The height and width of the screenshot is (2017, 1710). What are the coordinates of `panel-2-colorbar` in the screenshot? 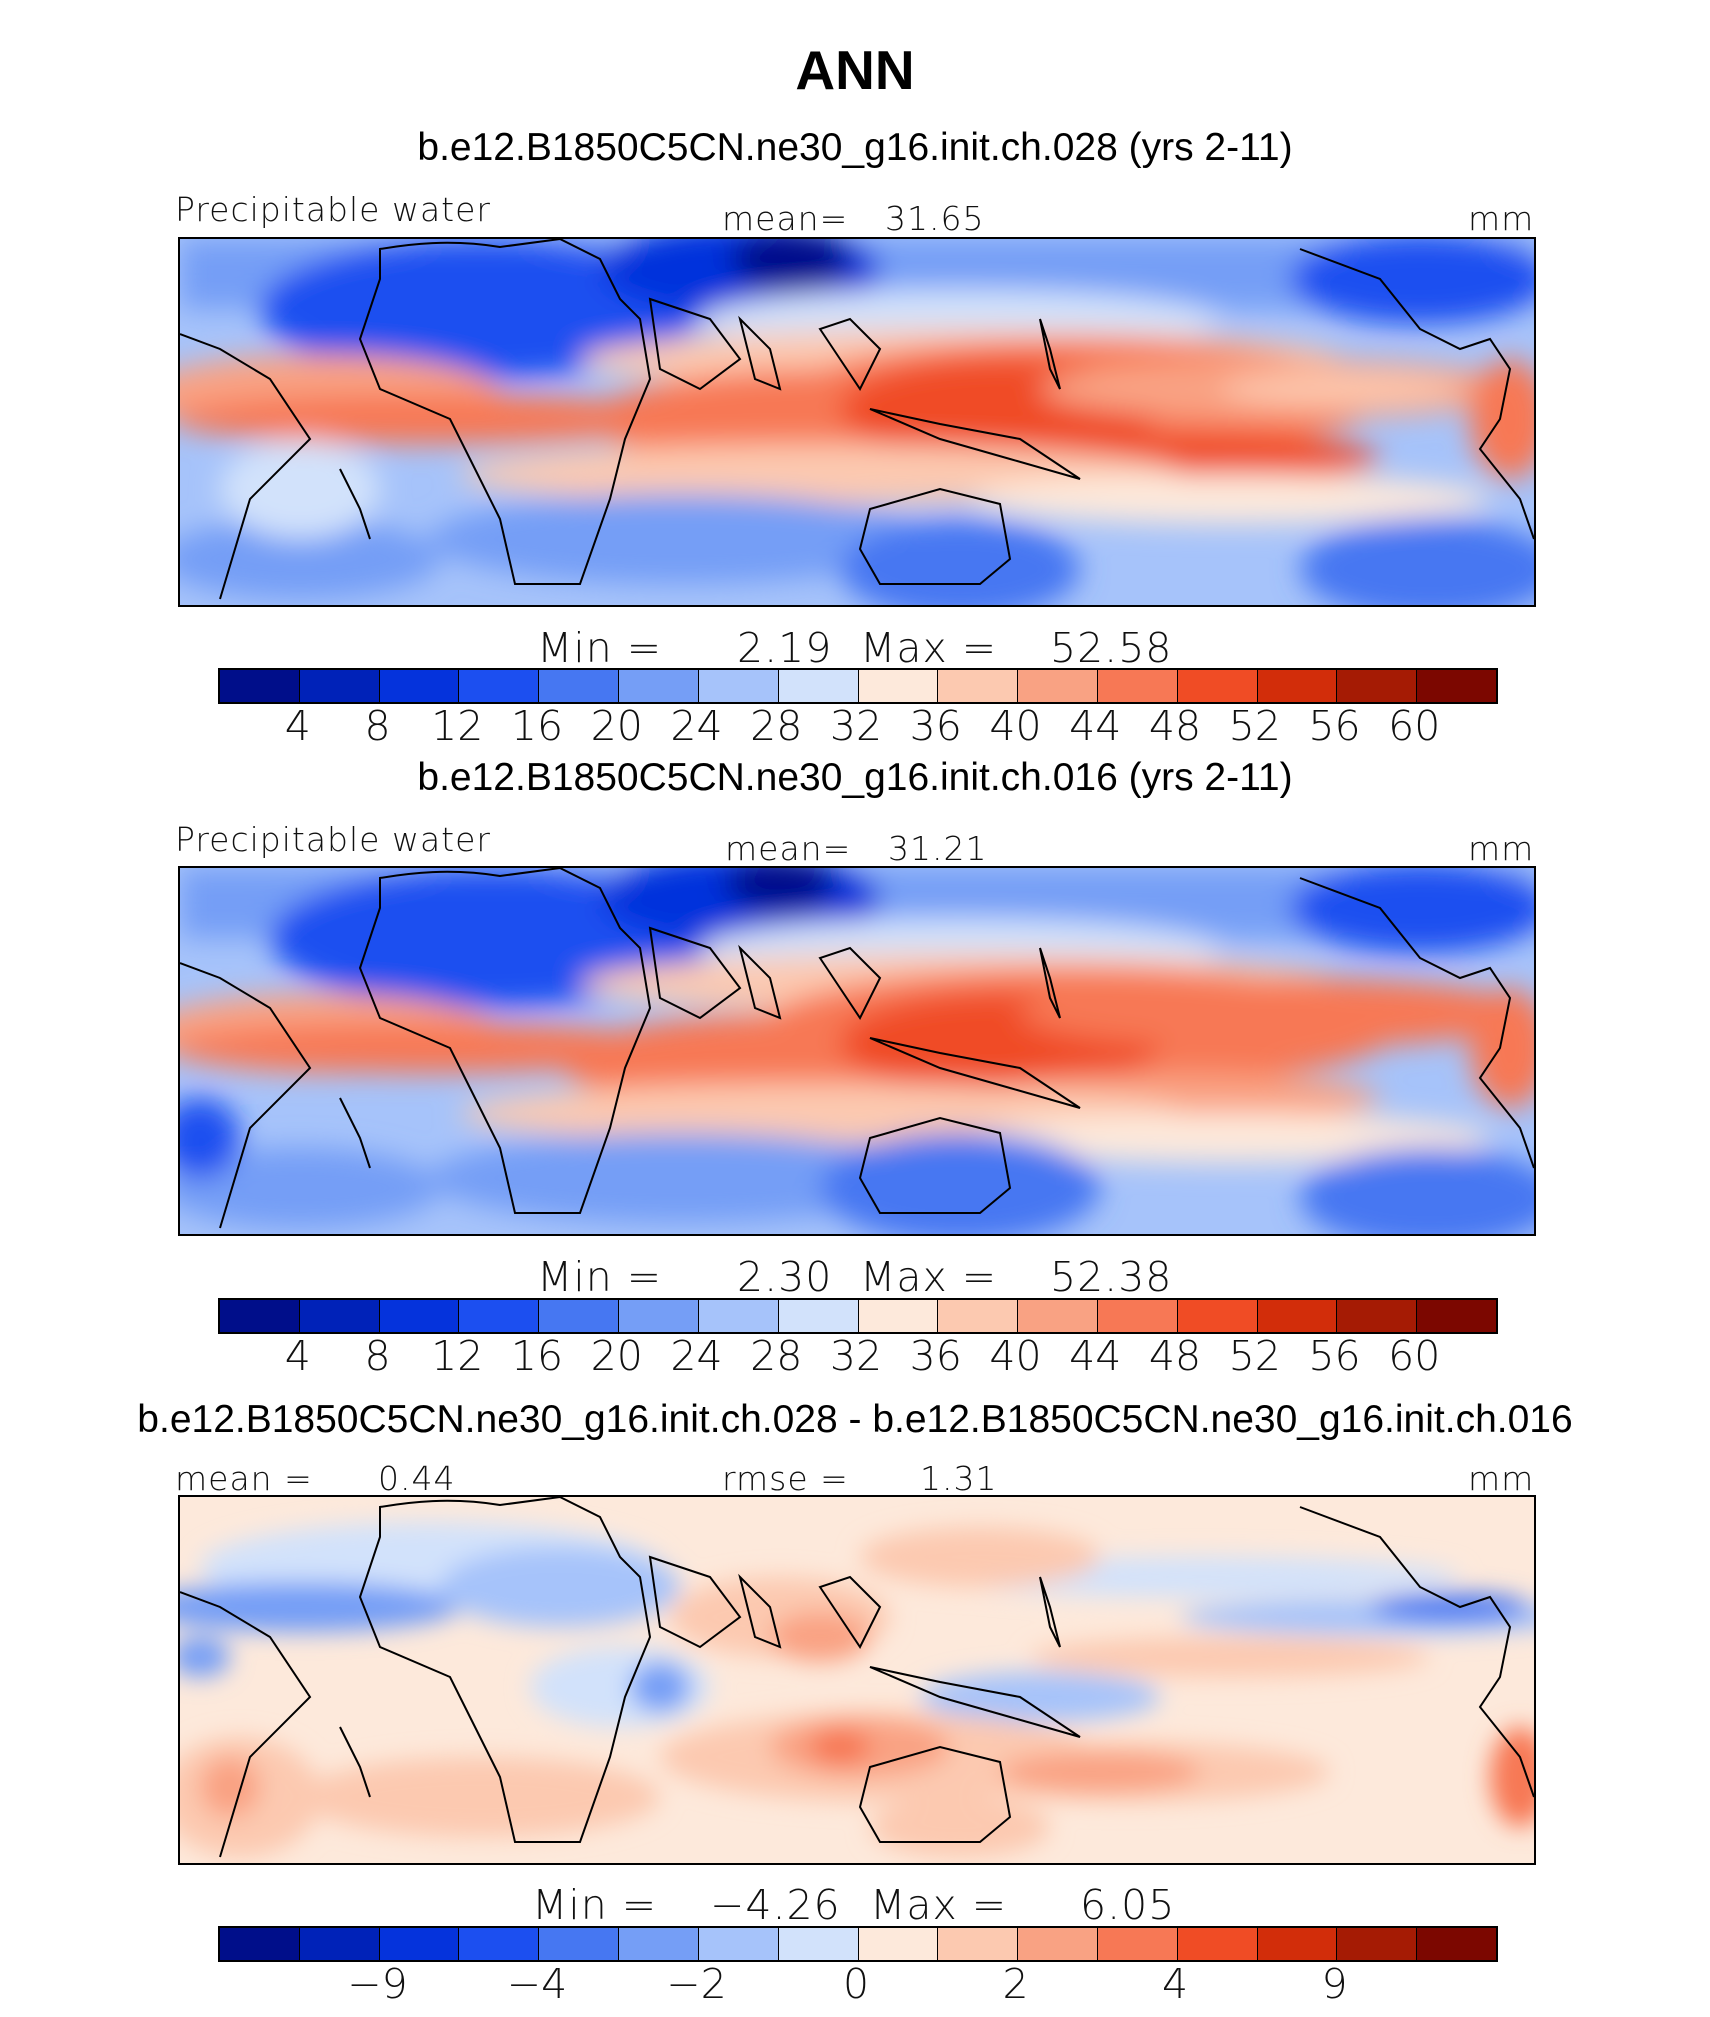 It's located at (858, 1316).